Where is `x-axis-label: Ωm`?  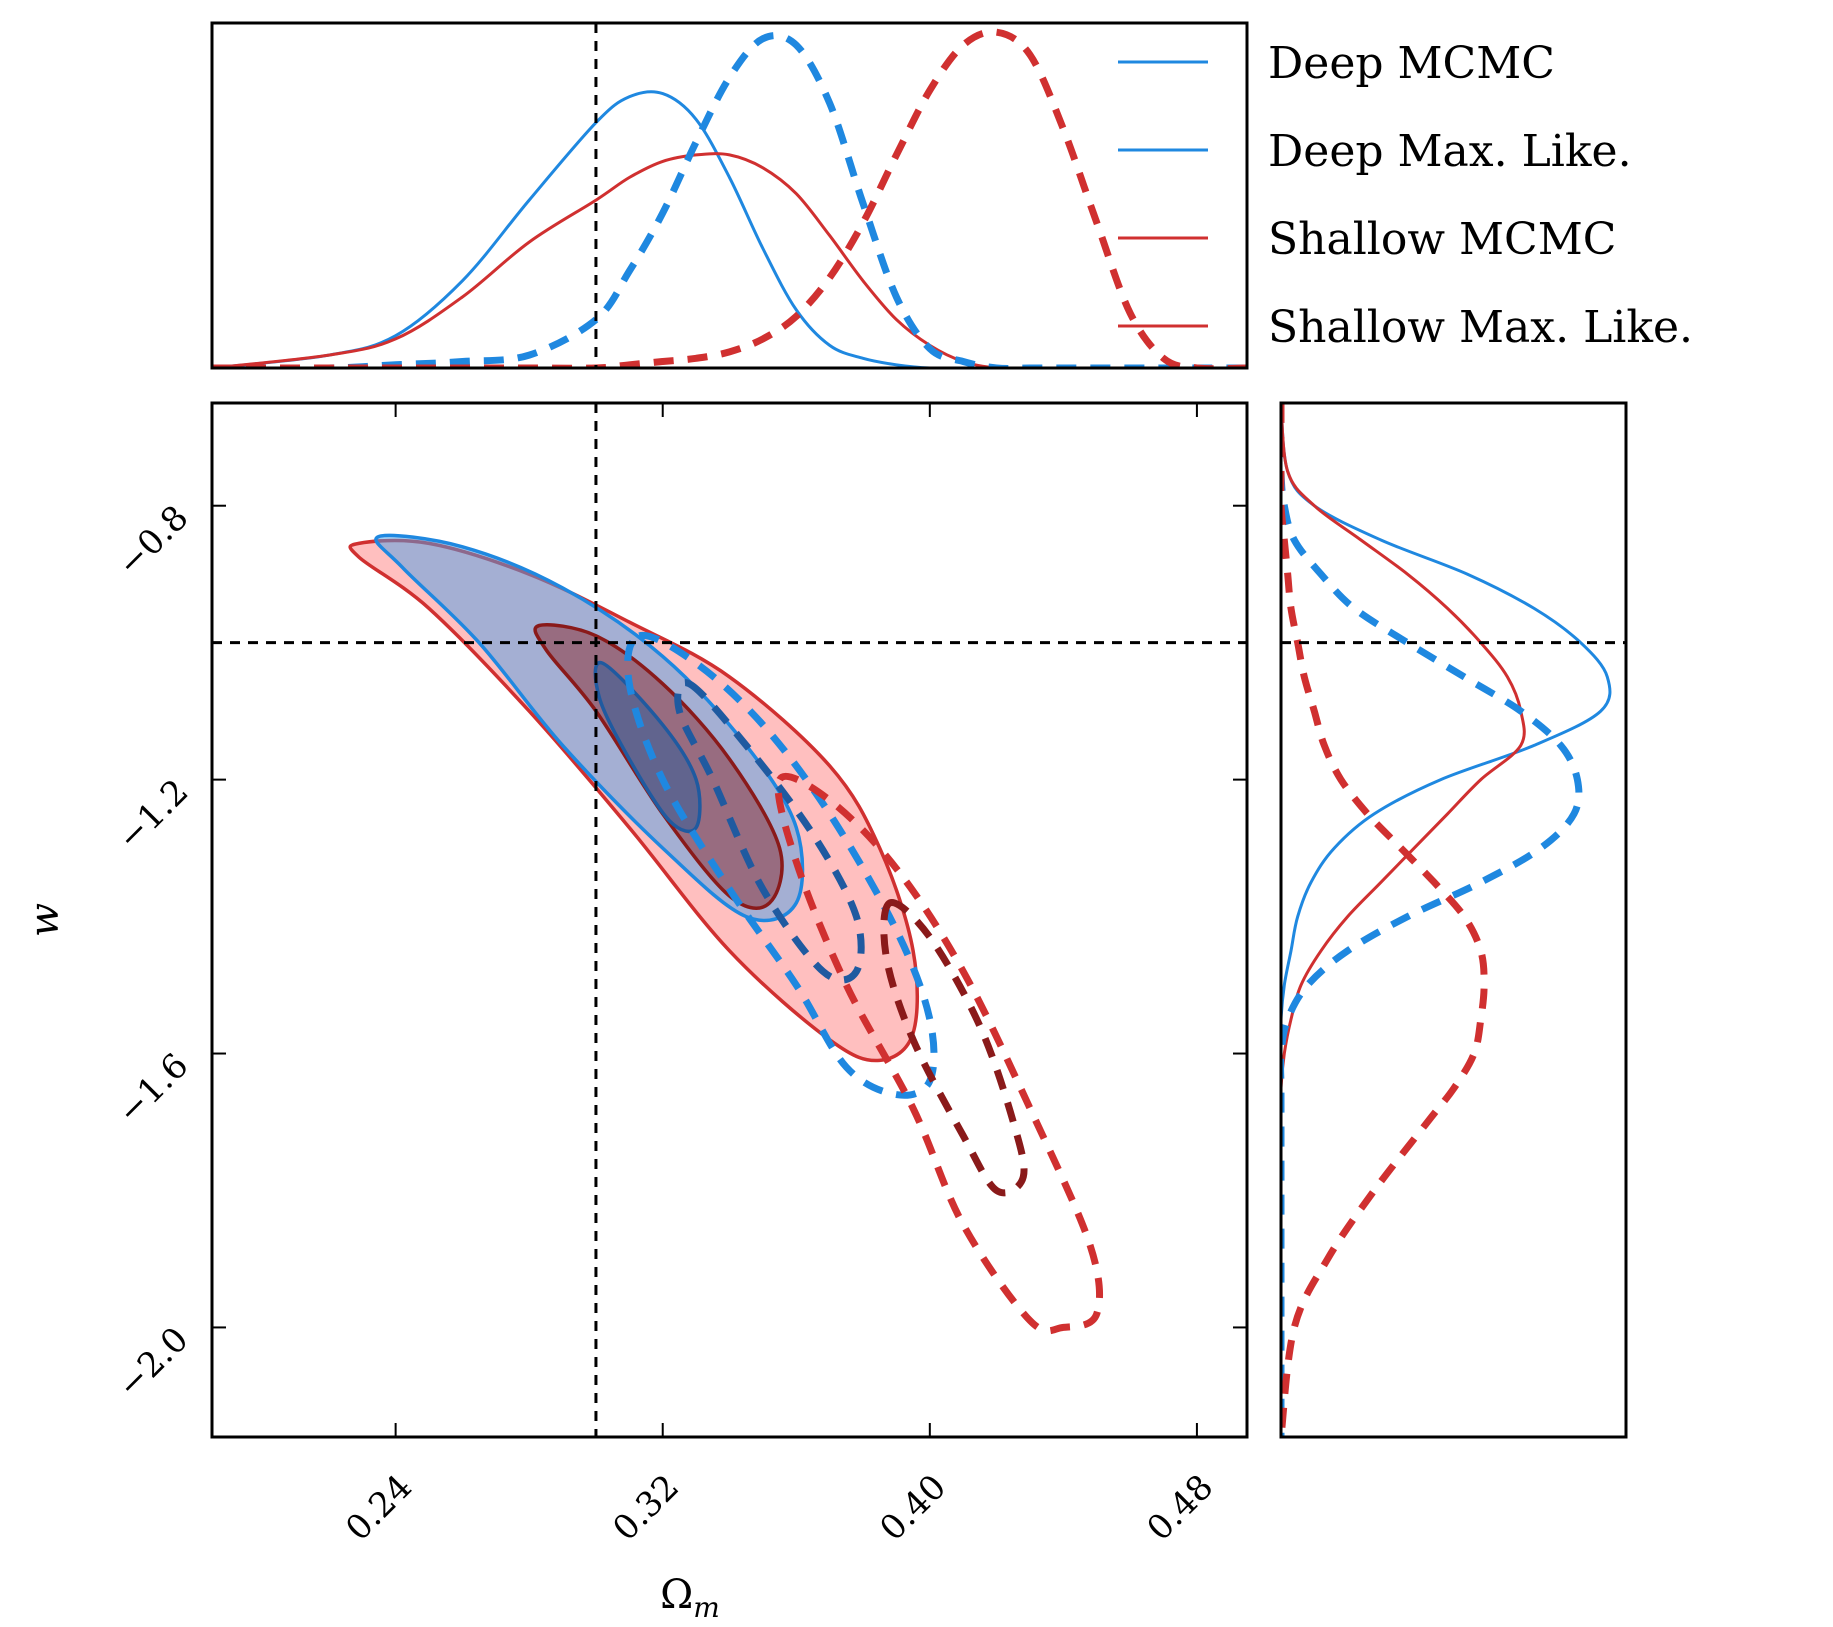 x-axis-label: Ωm is located at coordinates (690, 1598).